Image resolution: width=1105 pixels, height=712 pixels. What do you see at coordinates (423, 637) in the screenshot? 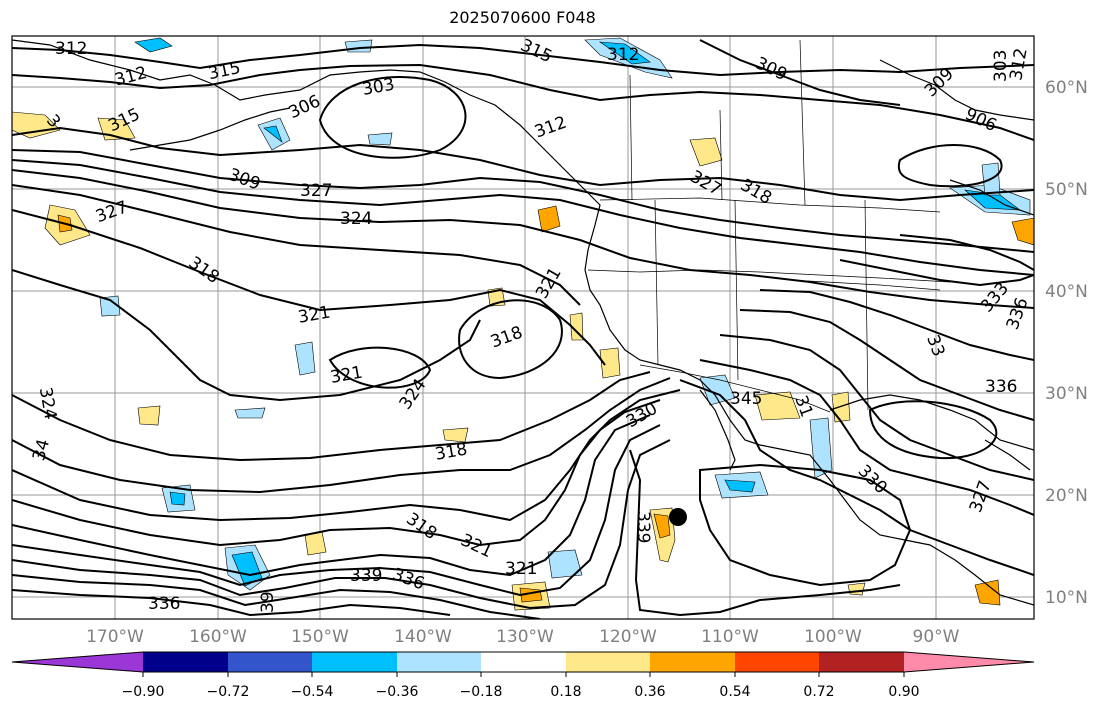
I see `longitude-label: 140°W` at bounding box center [423, 637].